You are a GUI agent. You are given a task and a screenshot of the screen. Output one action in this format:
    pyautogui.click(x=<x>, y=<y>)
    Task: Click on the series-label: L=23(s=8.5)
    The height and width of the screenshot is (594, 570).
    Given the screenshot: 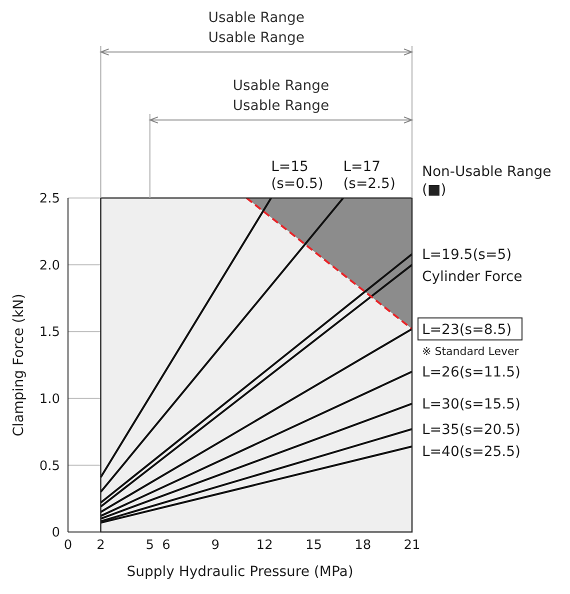 What is the action you would take?
    pyautogui.click(x=467, y=330)
    